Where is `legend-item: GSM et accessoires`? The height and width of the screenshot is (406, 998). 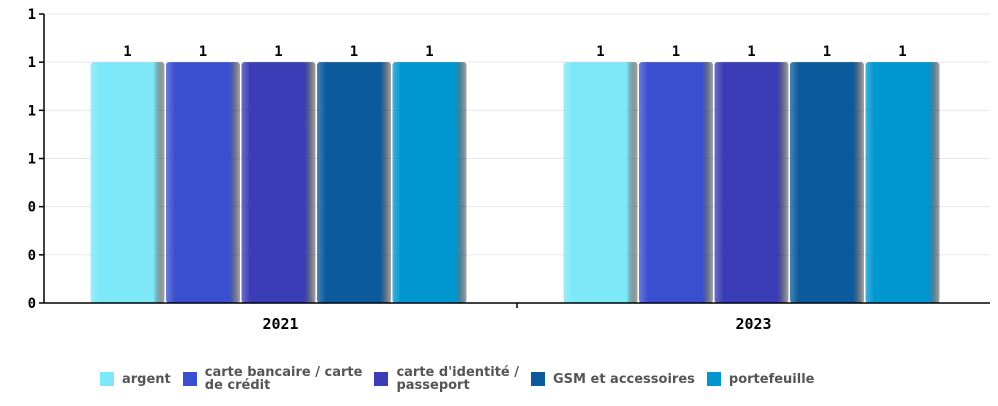
legend-item: GSM et accessoires is located at coordinates (613, 379).